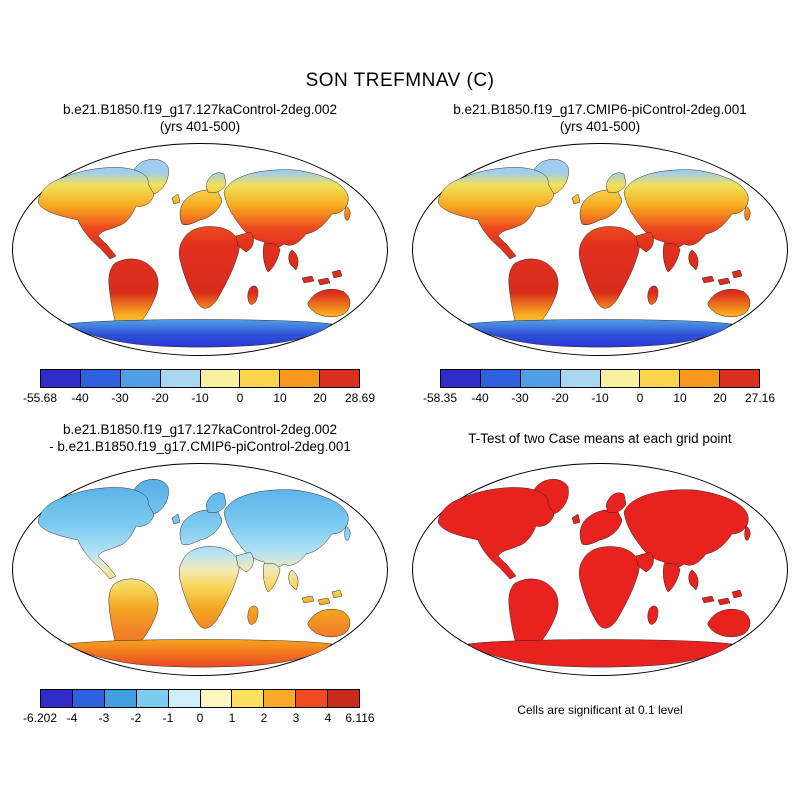 The height and width of the screenshot is (800, 800). What do you see at coordinates (600, 653) in the screenshot?
I see `antarctica` at bounding box center [600, 653].